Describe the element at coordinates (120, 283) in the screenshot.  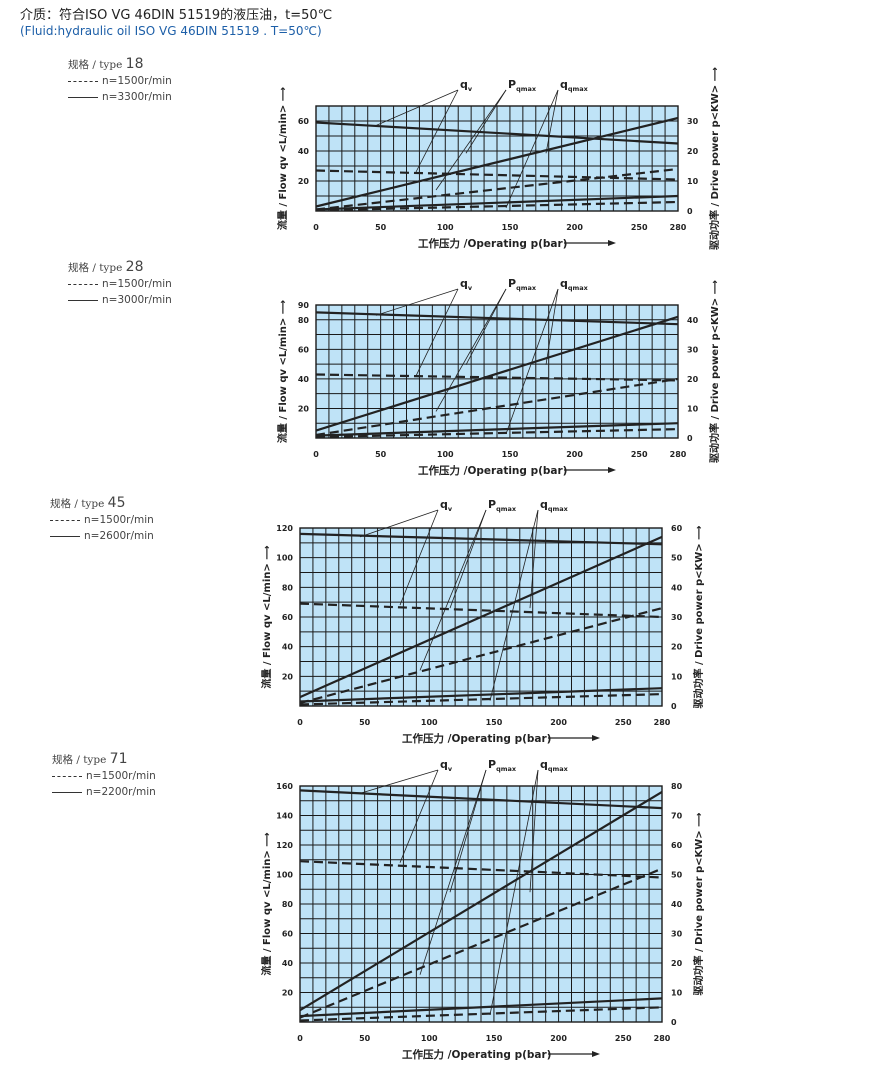
I see `legend-type-28: 规格 / type 28 n=1500r/min n=3000r/min` at that location.